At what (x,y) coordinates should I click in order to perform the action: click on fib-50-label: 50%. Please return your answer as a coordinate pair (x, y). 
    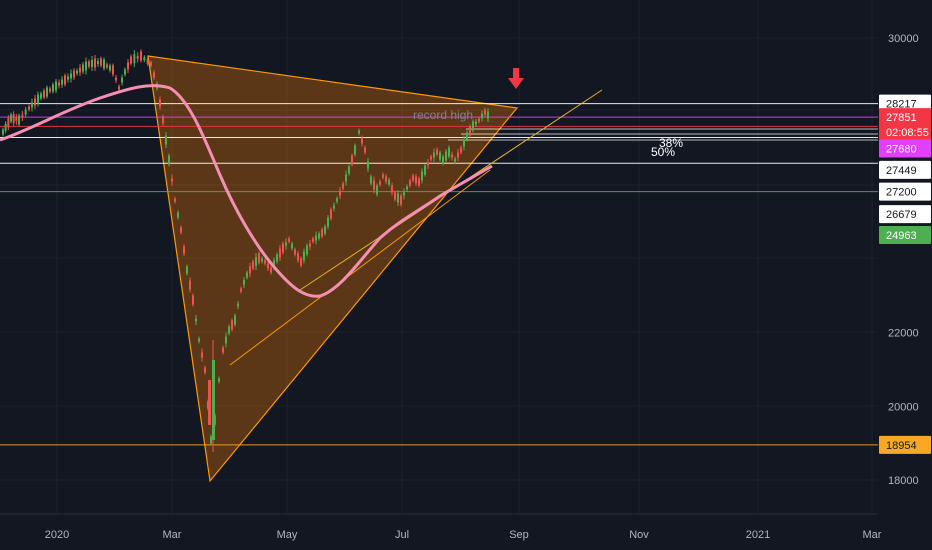
    Looking at the image, I should click on (663, 152).